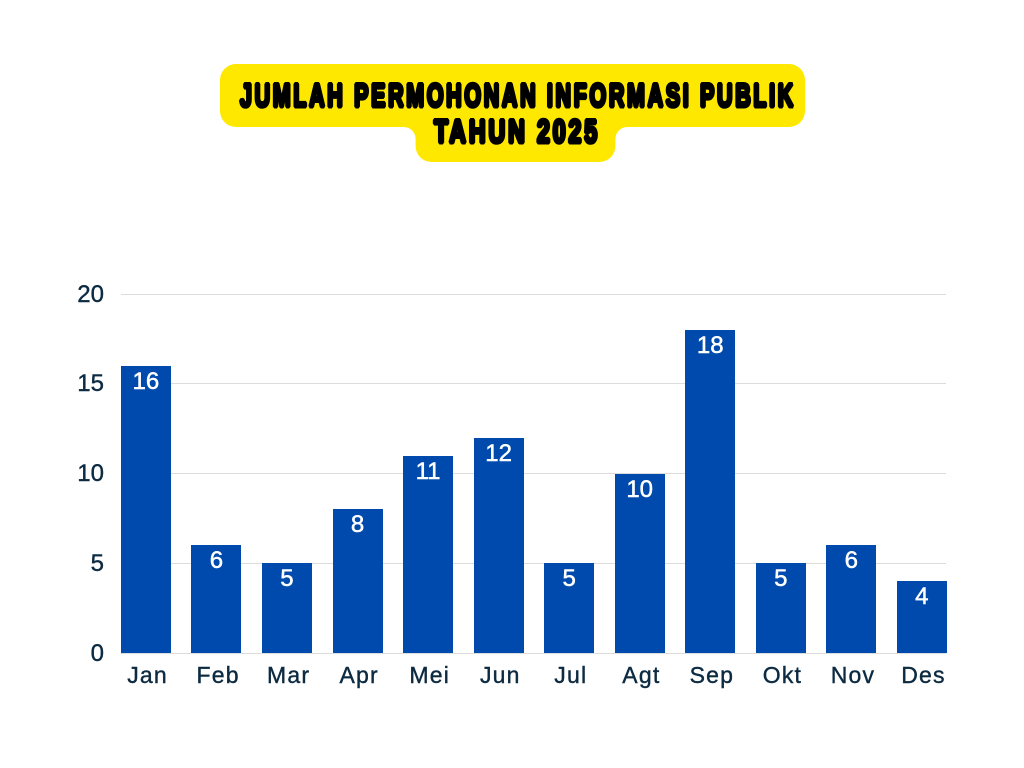 This screenshot has height=768, width=1024. Describe the element at coordinates (517, 132) in the screenshot. I see `svg-text: TAHUN 2025` at that location.